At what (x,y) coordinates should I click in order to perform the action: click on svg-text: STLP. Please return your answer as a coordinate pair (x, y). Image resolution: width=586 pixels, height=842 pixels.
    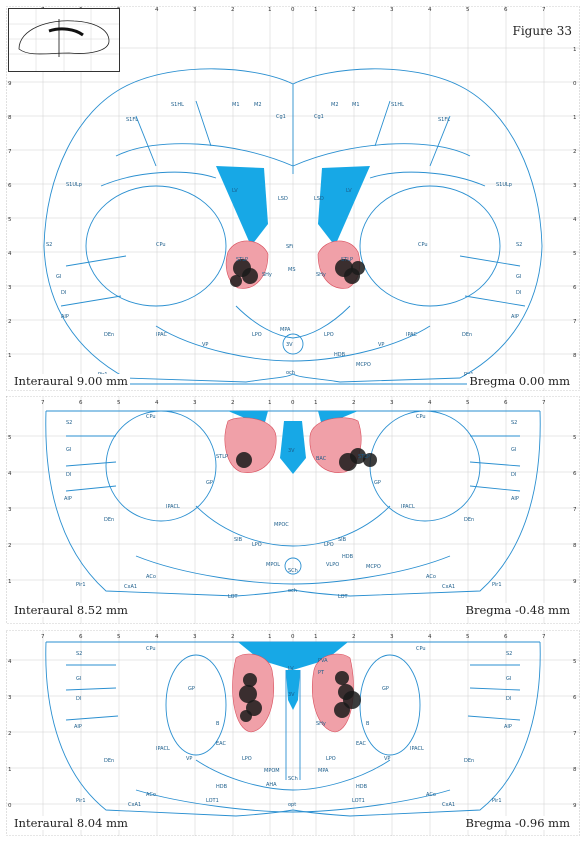
    Looking at the image, I should click on (242, 260).